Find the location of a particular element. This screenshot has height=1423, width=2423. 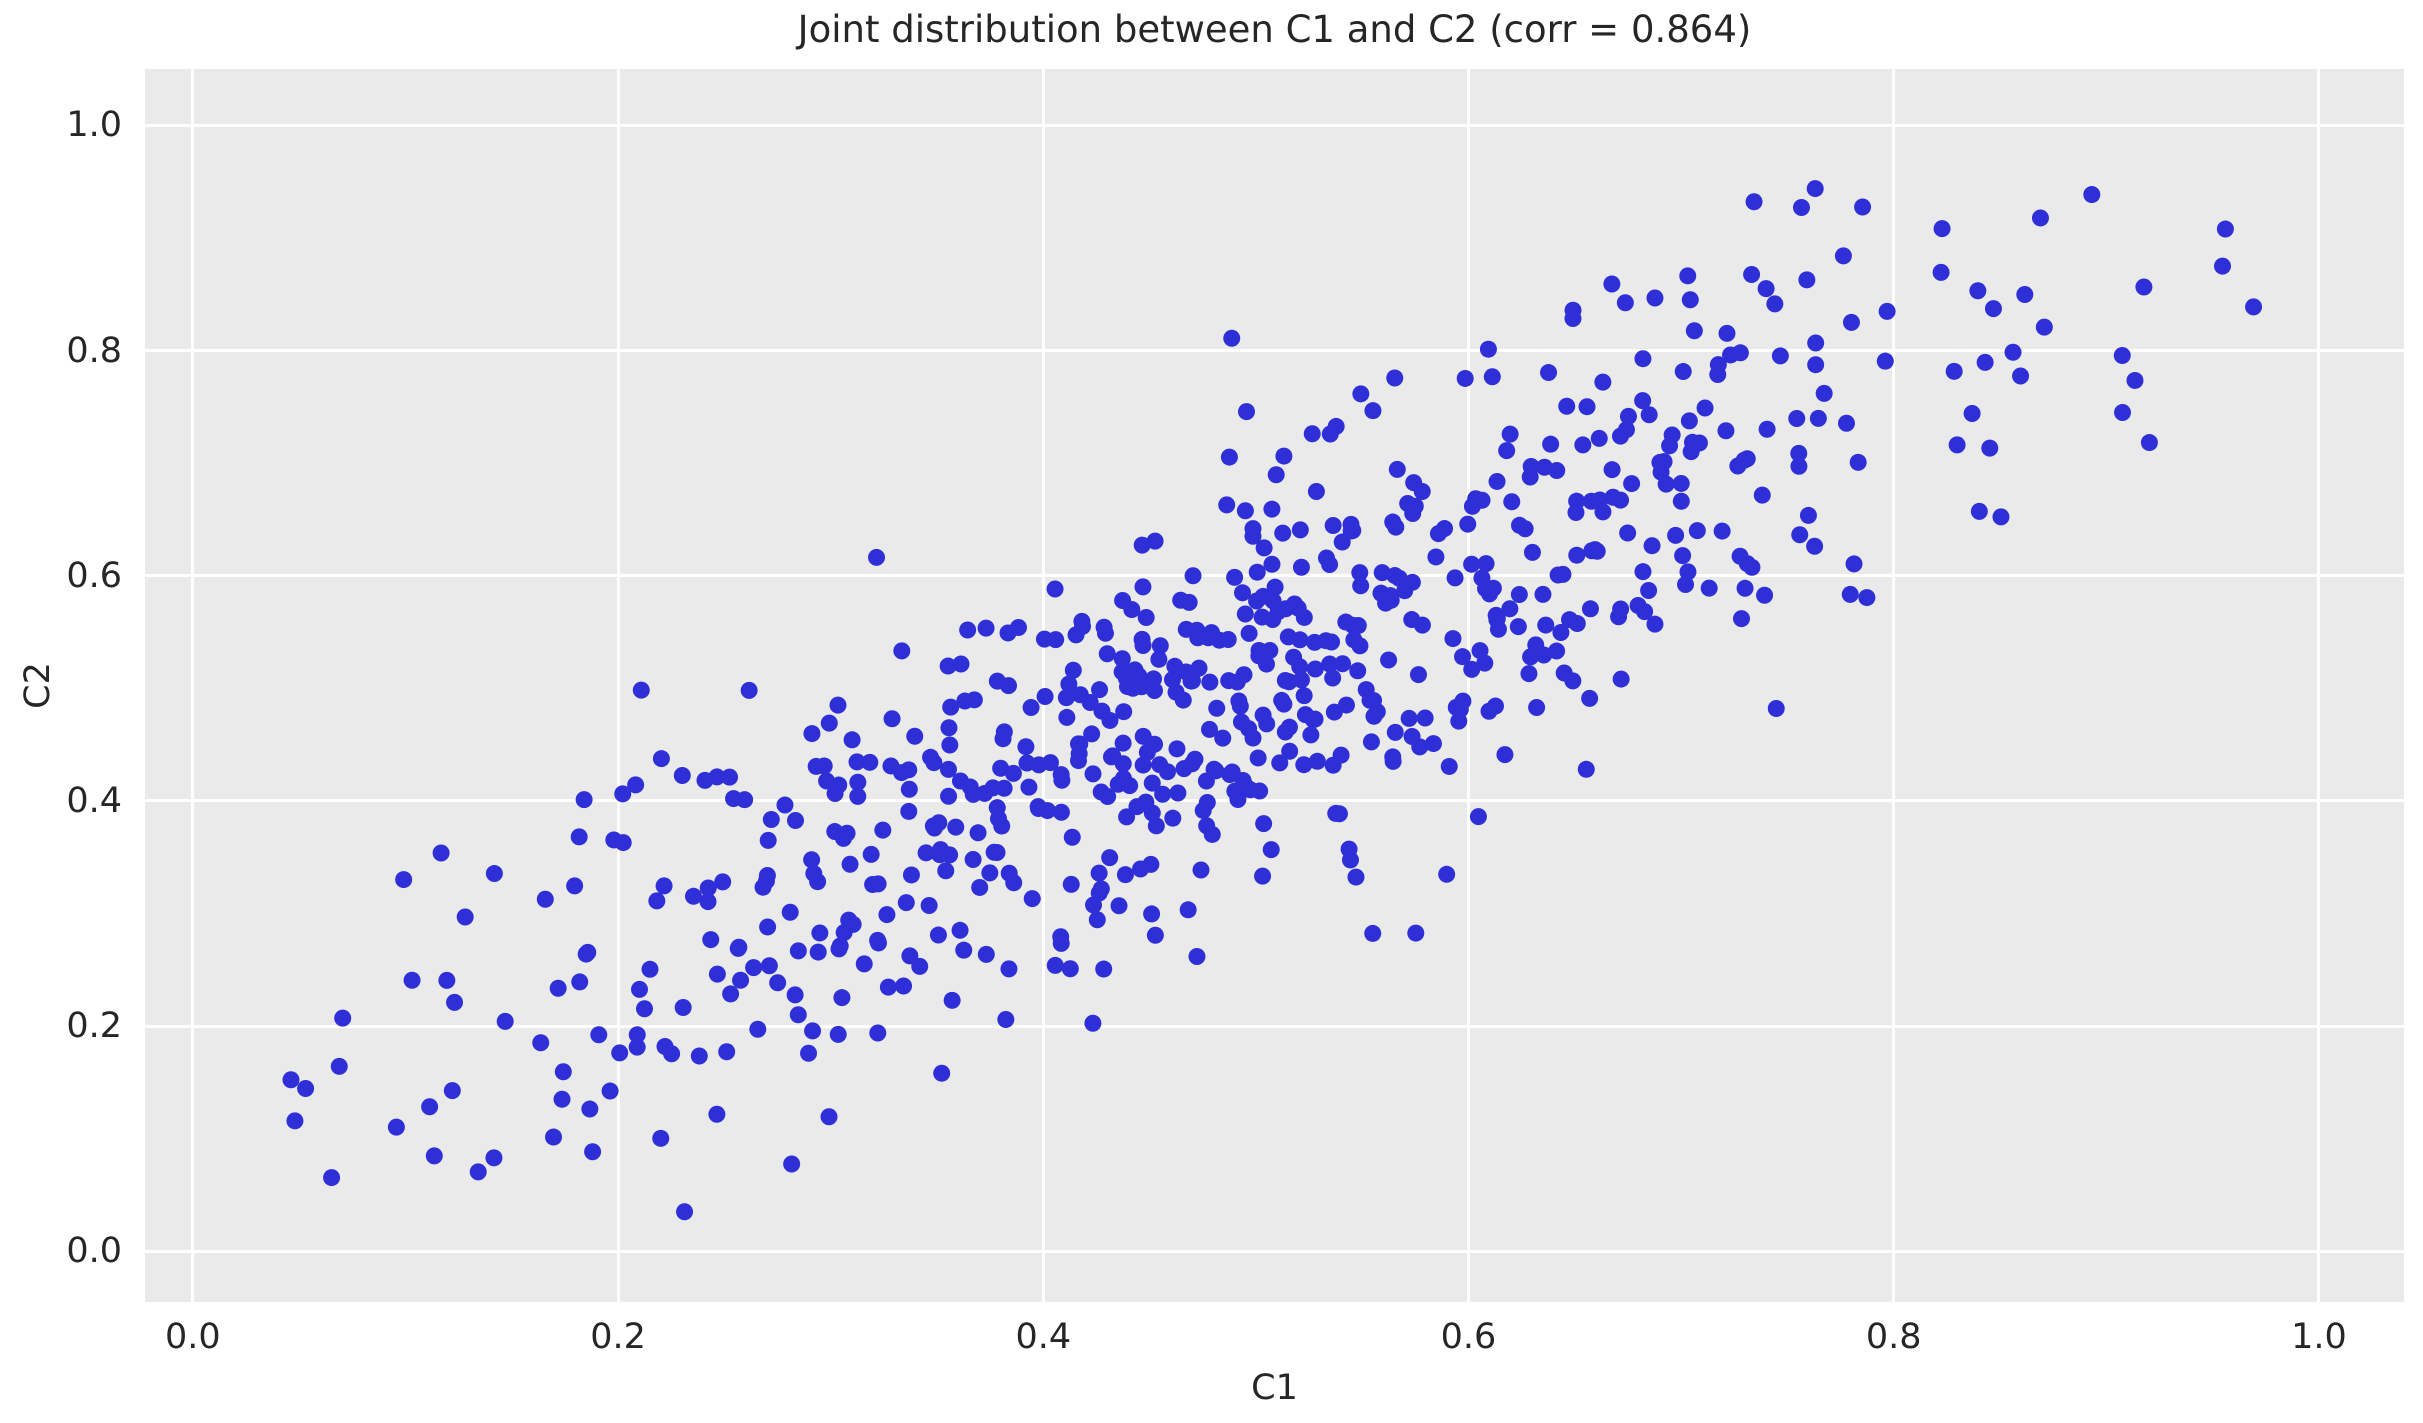

x-tick-label: 0.0 is located at coordinates (192, 1337).